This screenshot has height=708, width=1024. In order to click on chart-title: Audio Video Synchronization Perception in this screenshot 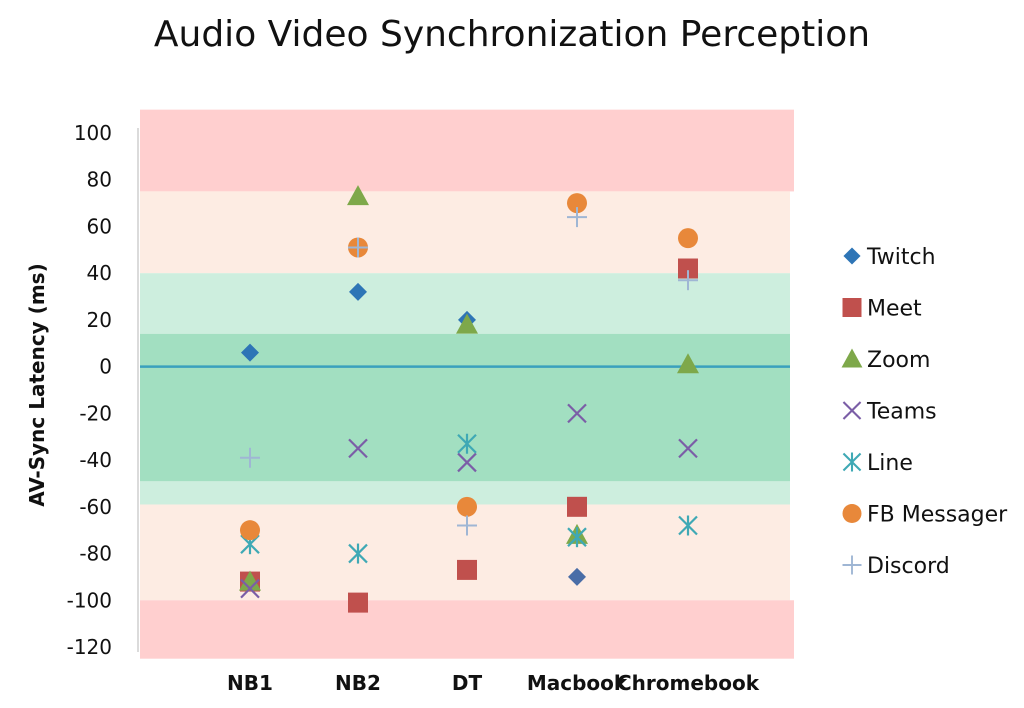, I will do `click(512, 34)`.